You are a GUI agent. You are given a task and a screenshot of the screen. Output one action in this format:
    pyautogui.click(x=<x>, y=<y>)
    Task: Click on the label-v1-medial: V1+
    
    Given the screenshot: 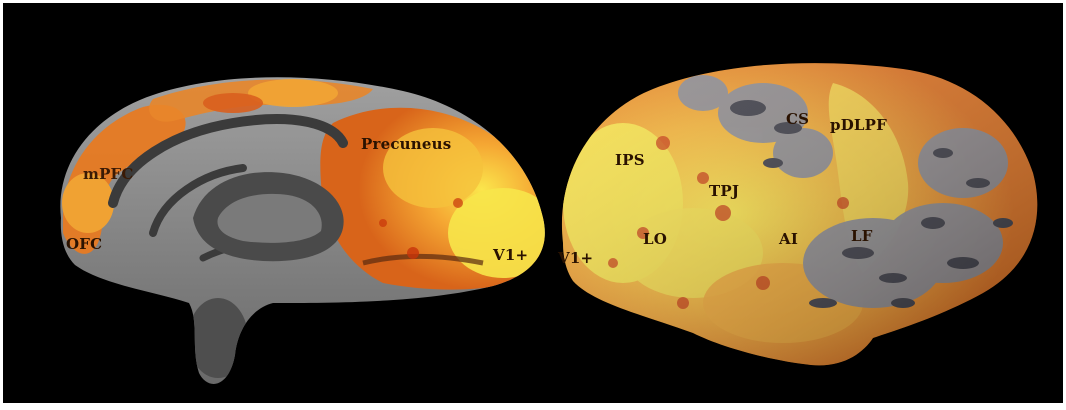 What is the action you would take?
    pyautogui.click(x=511, y=255)
    